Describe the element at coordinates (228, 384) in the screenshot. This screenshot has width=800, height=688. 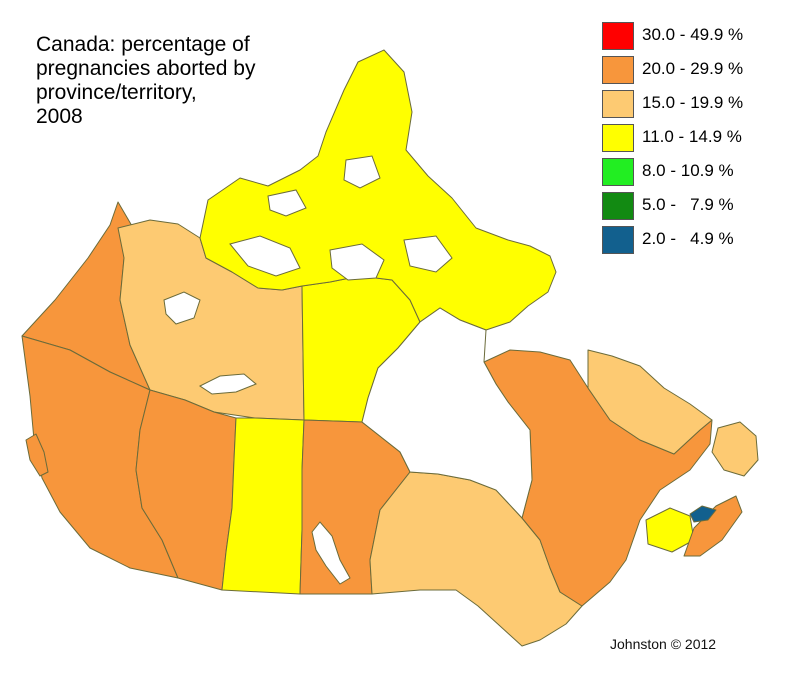
I see `great-slave-lake` at that location.